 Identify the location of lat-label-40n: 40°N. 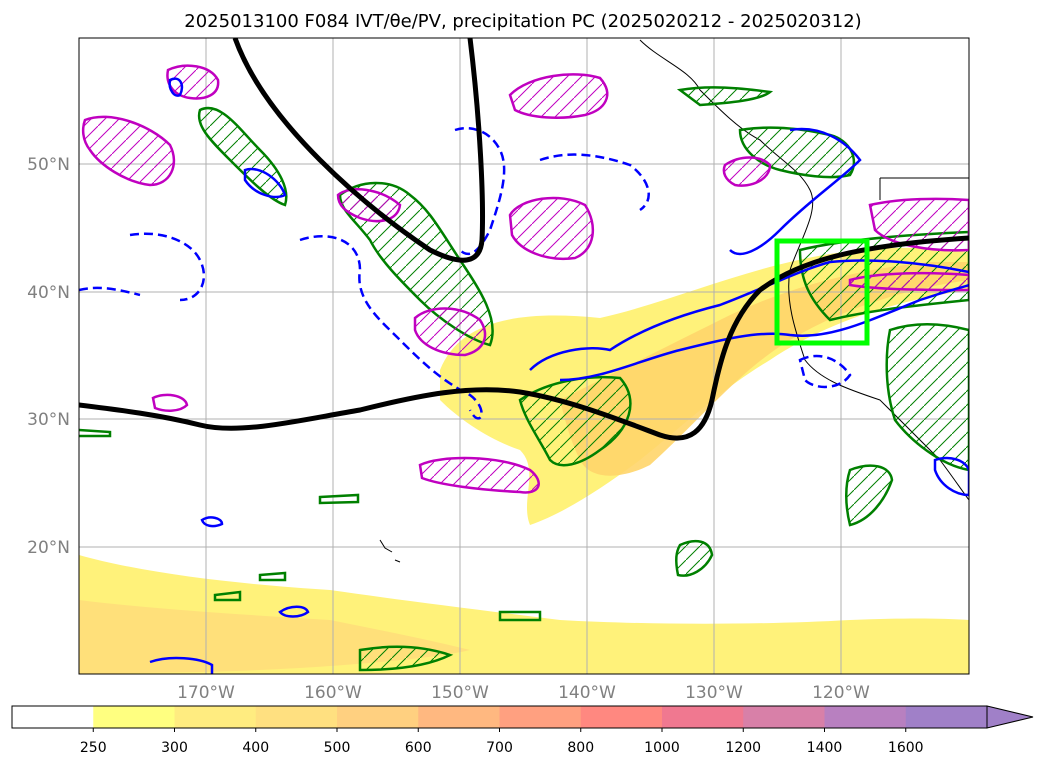
(48, 293).